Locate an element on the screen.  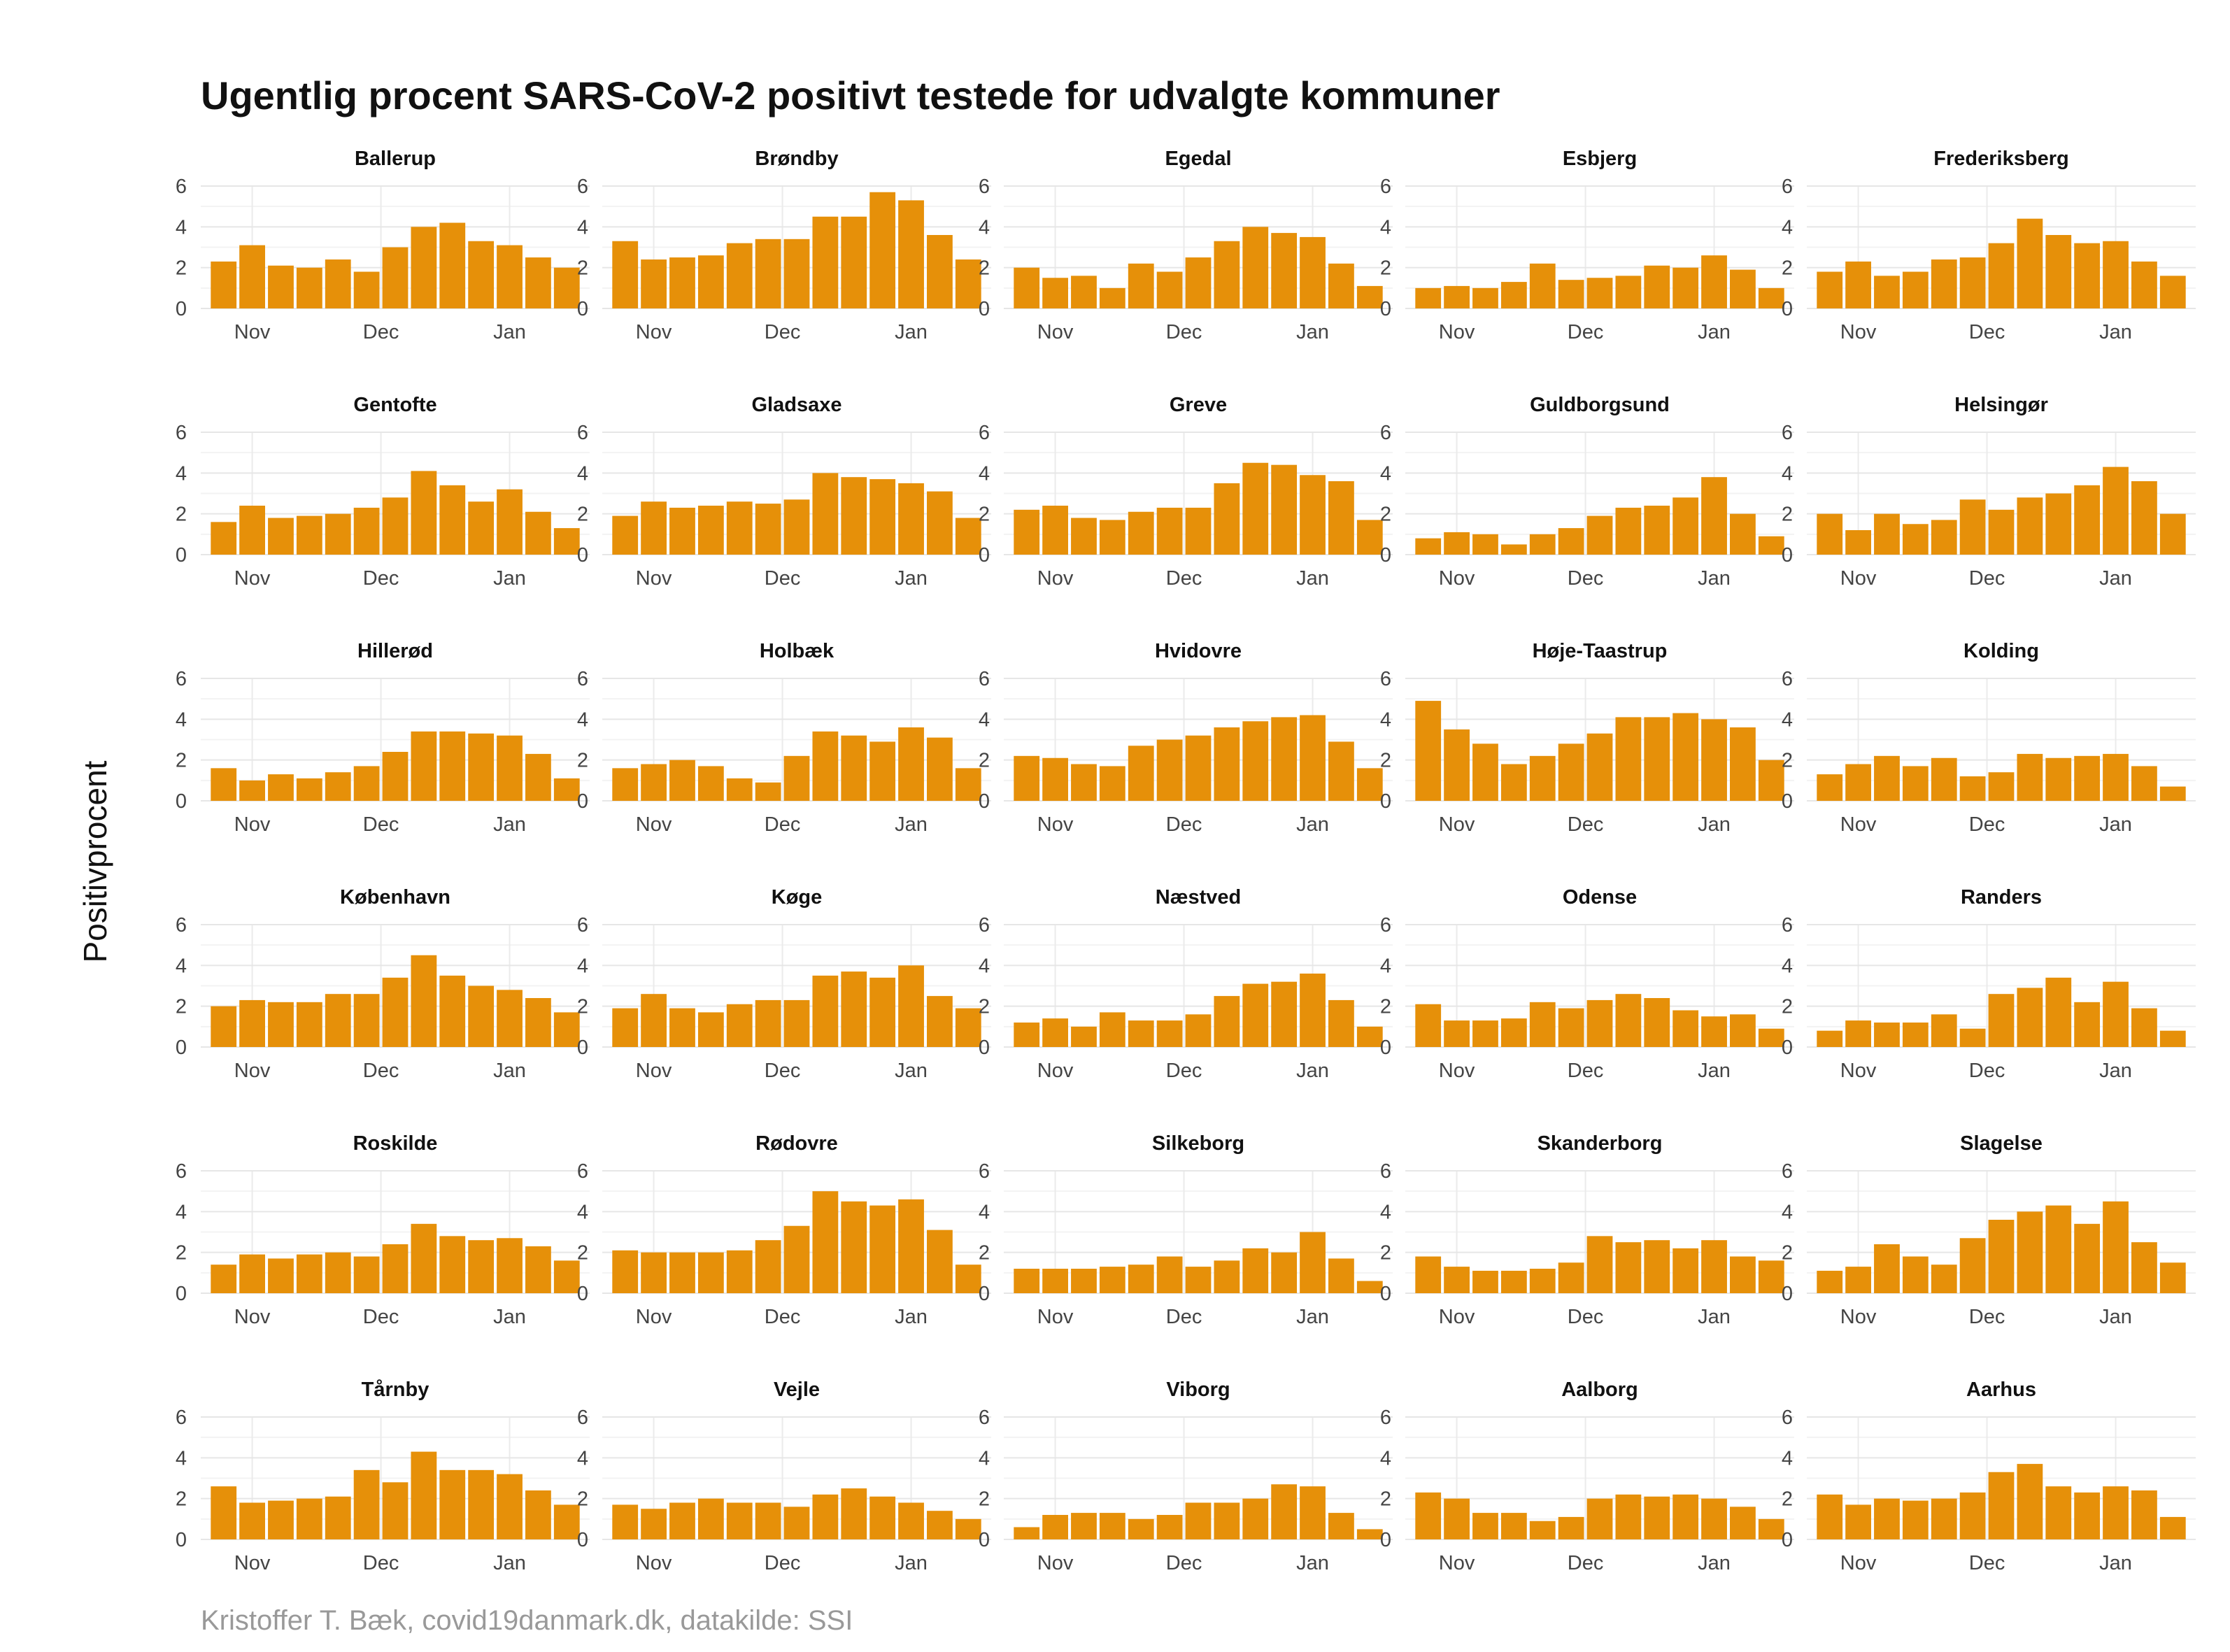
panel-title: Greve is located at coordinates (1198, 405).